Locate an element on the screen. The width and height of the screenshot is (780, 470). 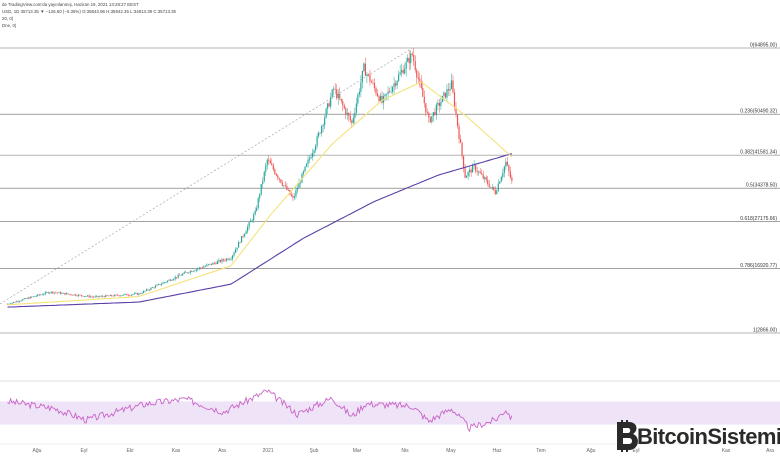
rsi-line is located at coordinates (260, 411).